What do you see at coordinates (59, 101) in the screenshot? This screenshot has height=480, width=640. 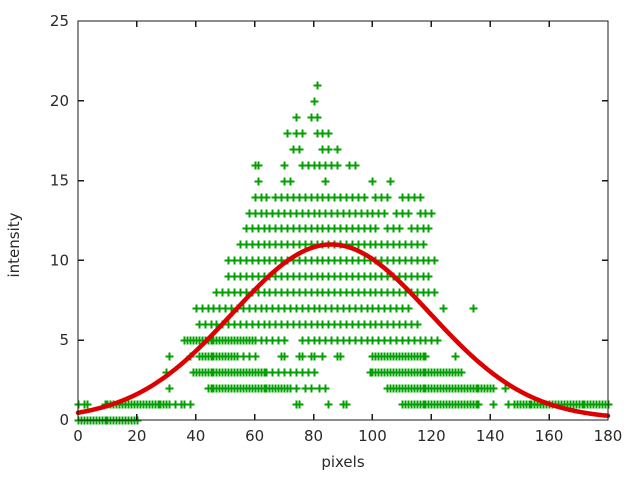 I see `y-tick-label: 20` at bounding box center [59, 101].